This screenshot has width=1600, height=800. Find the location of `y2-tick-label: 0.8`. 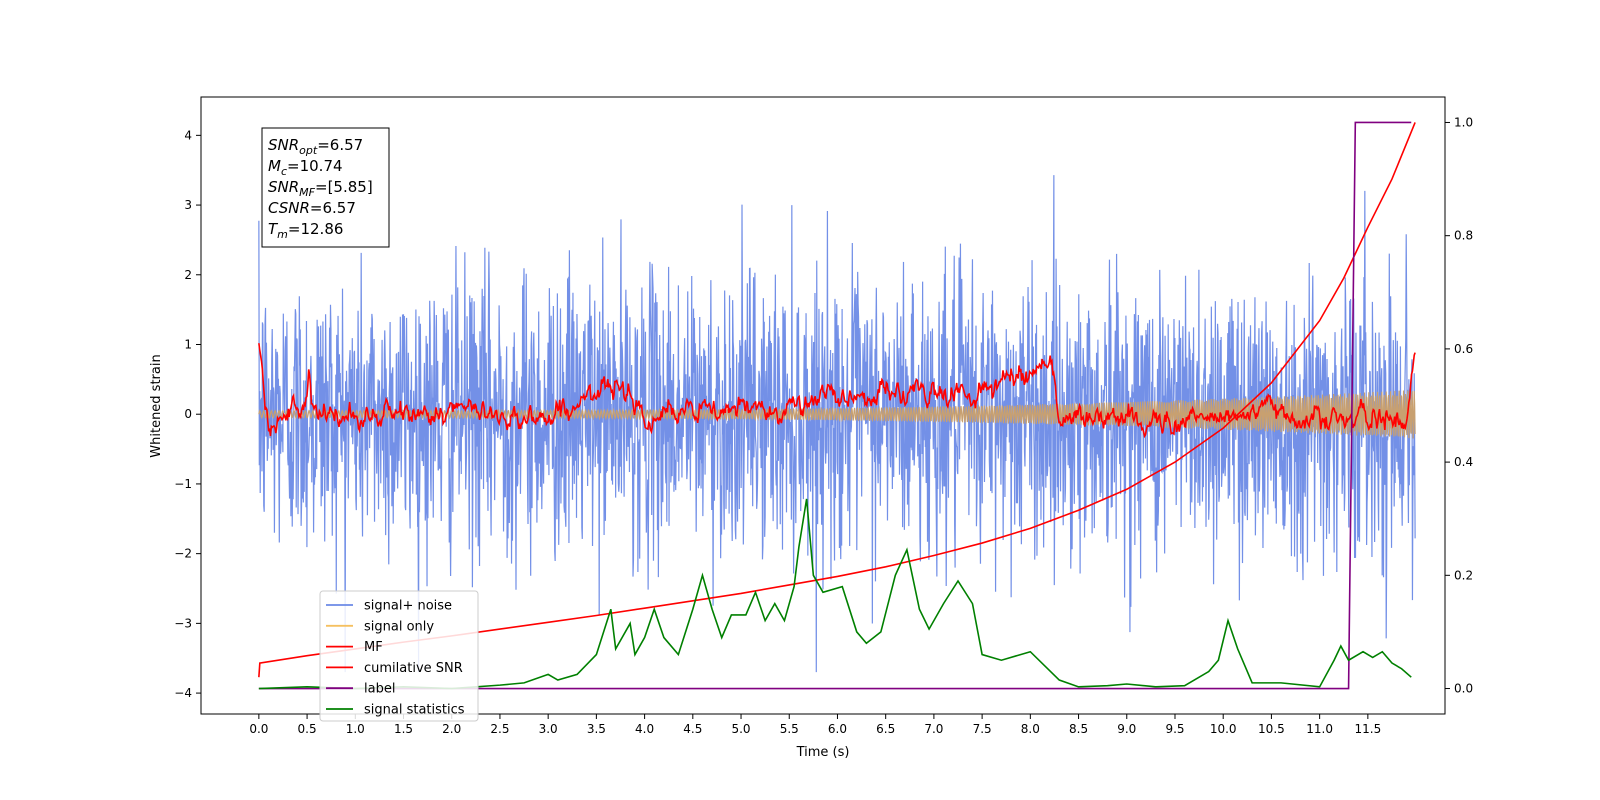

y2-tick-label: 0.8 is located at coordinates (1463, 236).